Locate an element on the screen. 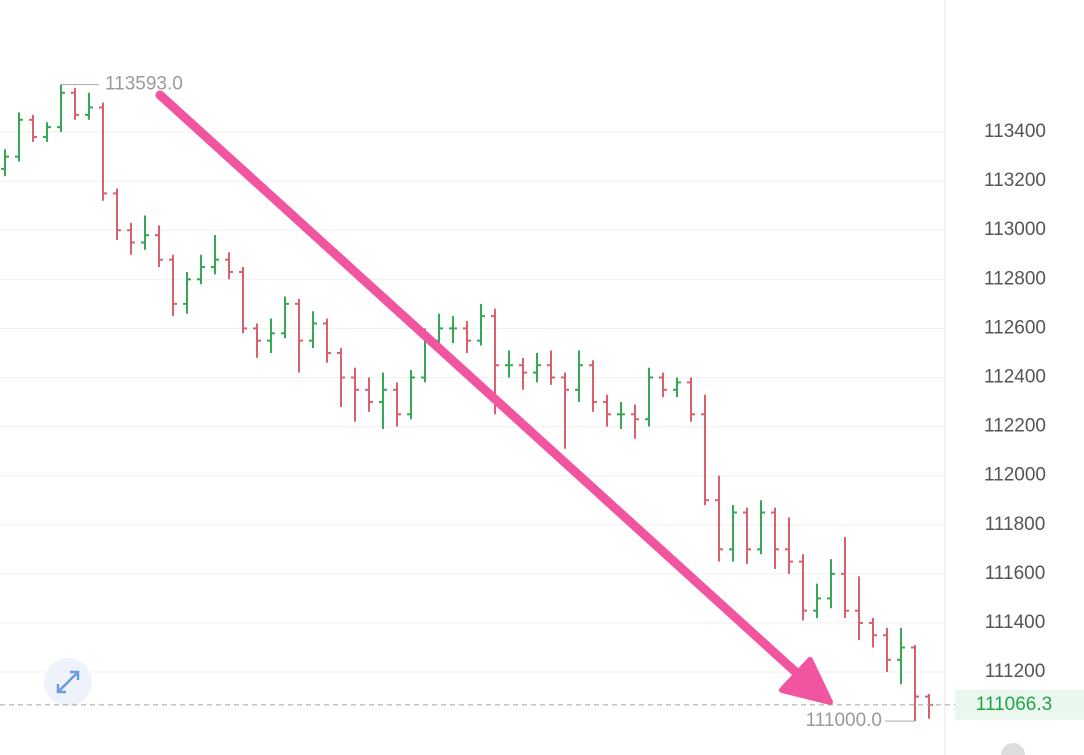 The width and height of the screenshot is (1084, 755). y-tick-label: 113200 is located at coordinates (1015, 180).